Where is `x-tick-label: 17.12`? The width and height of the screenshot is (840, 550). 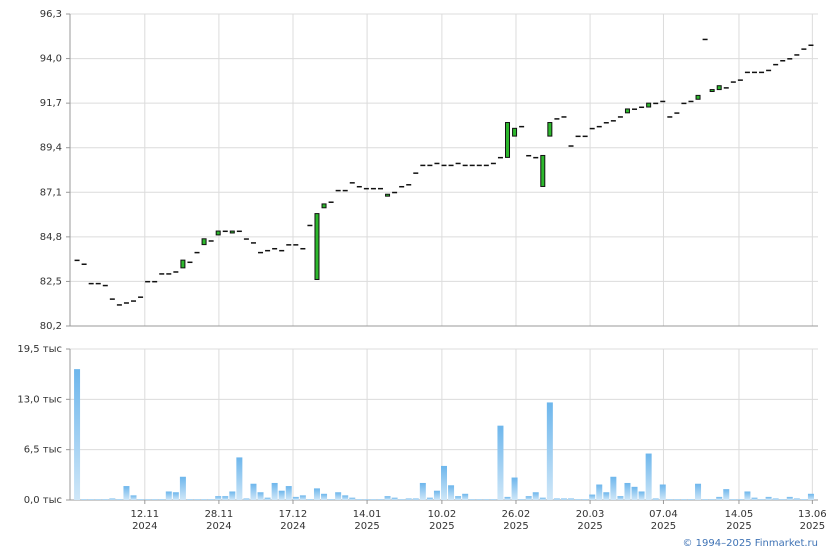
x-tick-label: 17.12 is located at coordinates (293, 514).